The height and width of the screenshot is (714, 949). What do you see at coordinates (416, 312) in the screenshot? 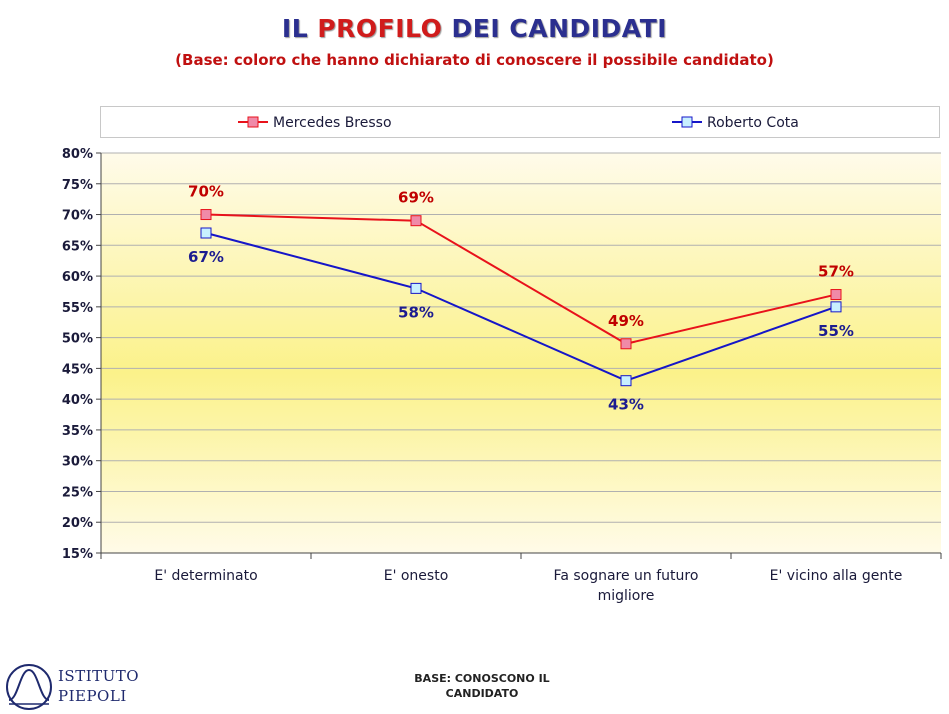
I see `data-label: 58%` at bounding box center [416, 312].